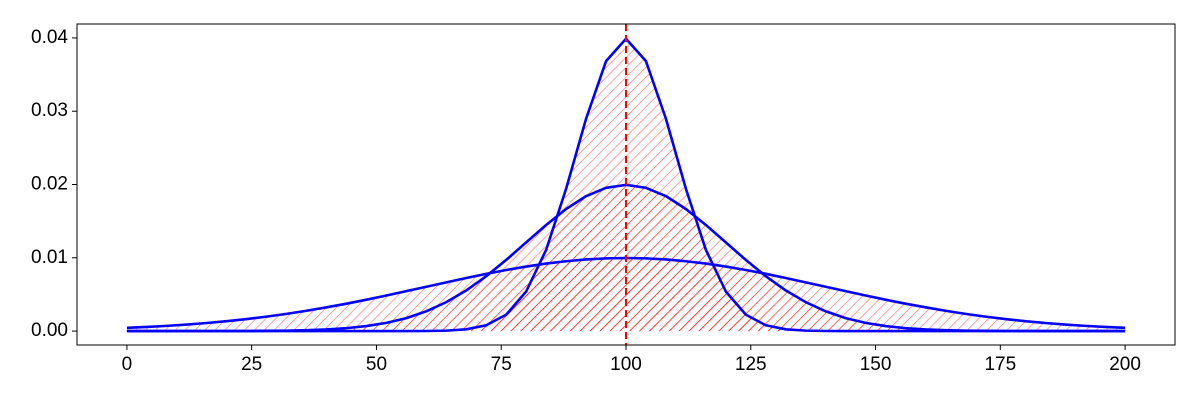 The height and width of the screenshot is (400, 1200). Describe the element at coordinates (376, 364) in the screenshot. I see `x-tick-label: 50` at that location.